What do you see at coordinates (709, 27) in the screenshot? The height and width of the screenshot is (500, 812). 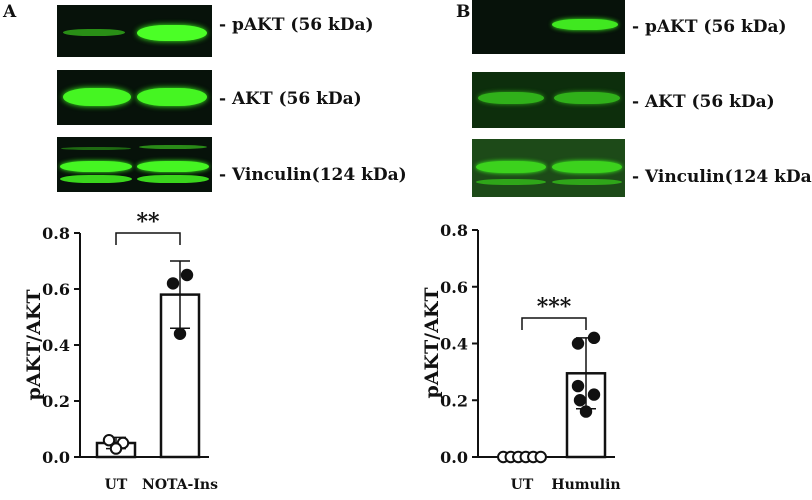 I see `blot-label-b-pakt: - pAKT (56 kDa)` at bounding box center [709, 27].